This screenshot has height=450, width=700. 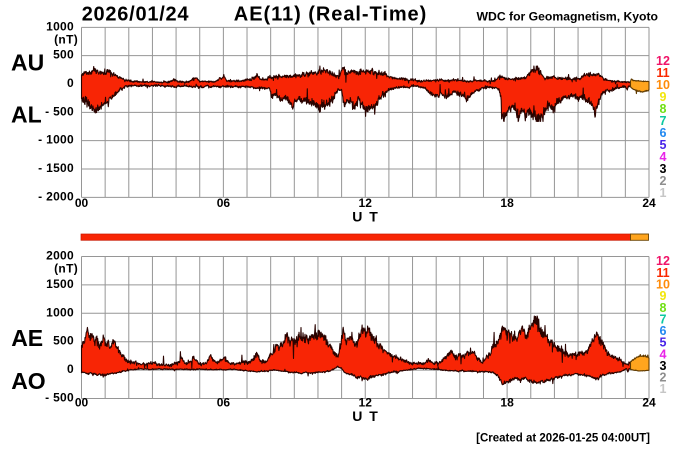 I want to click on svg-text: AU, so click(x=27, y=63).